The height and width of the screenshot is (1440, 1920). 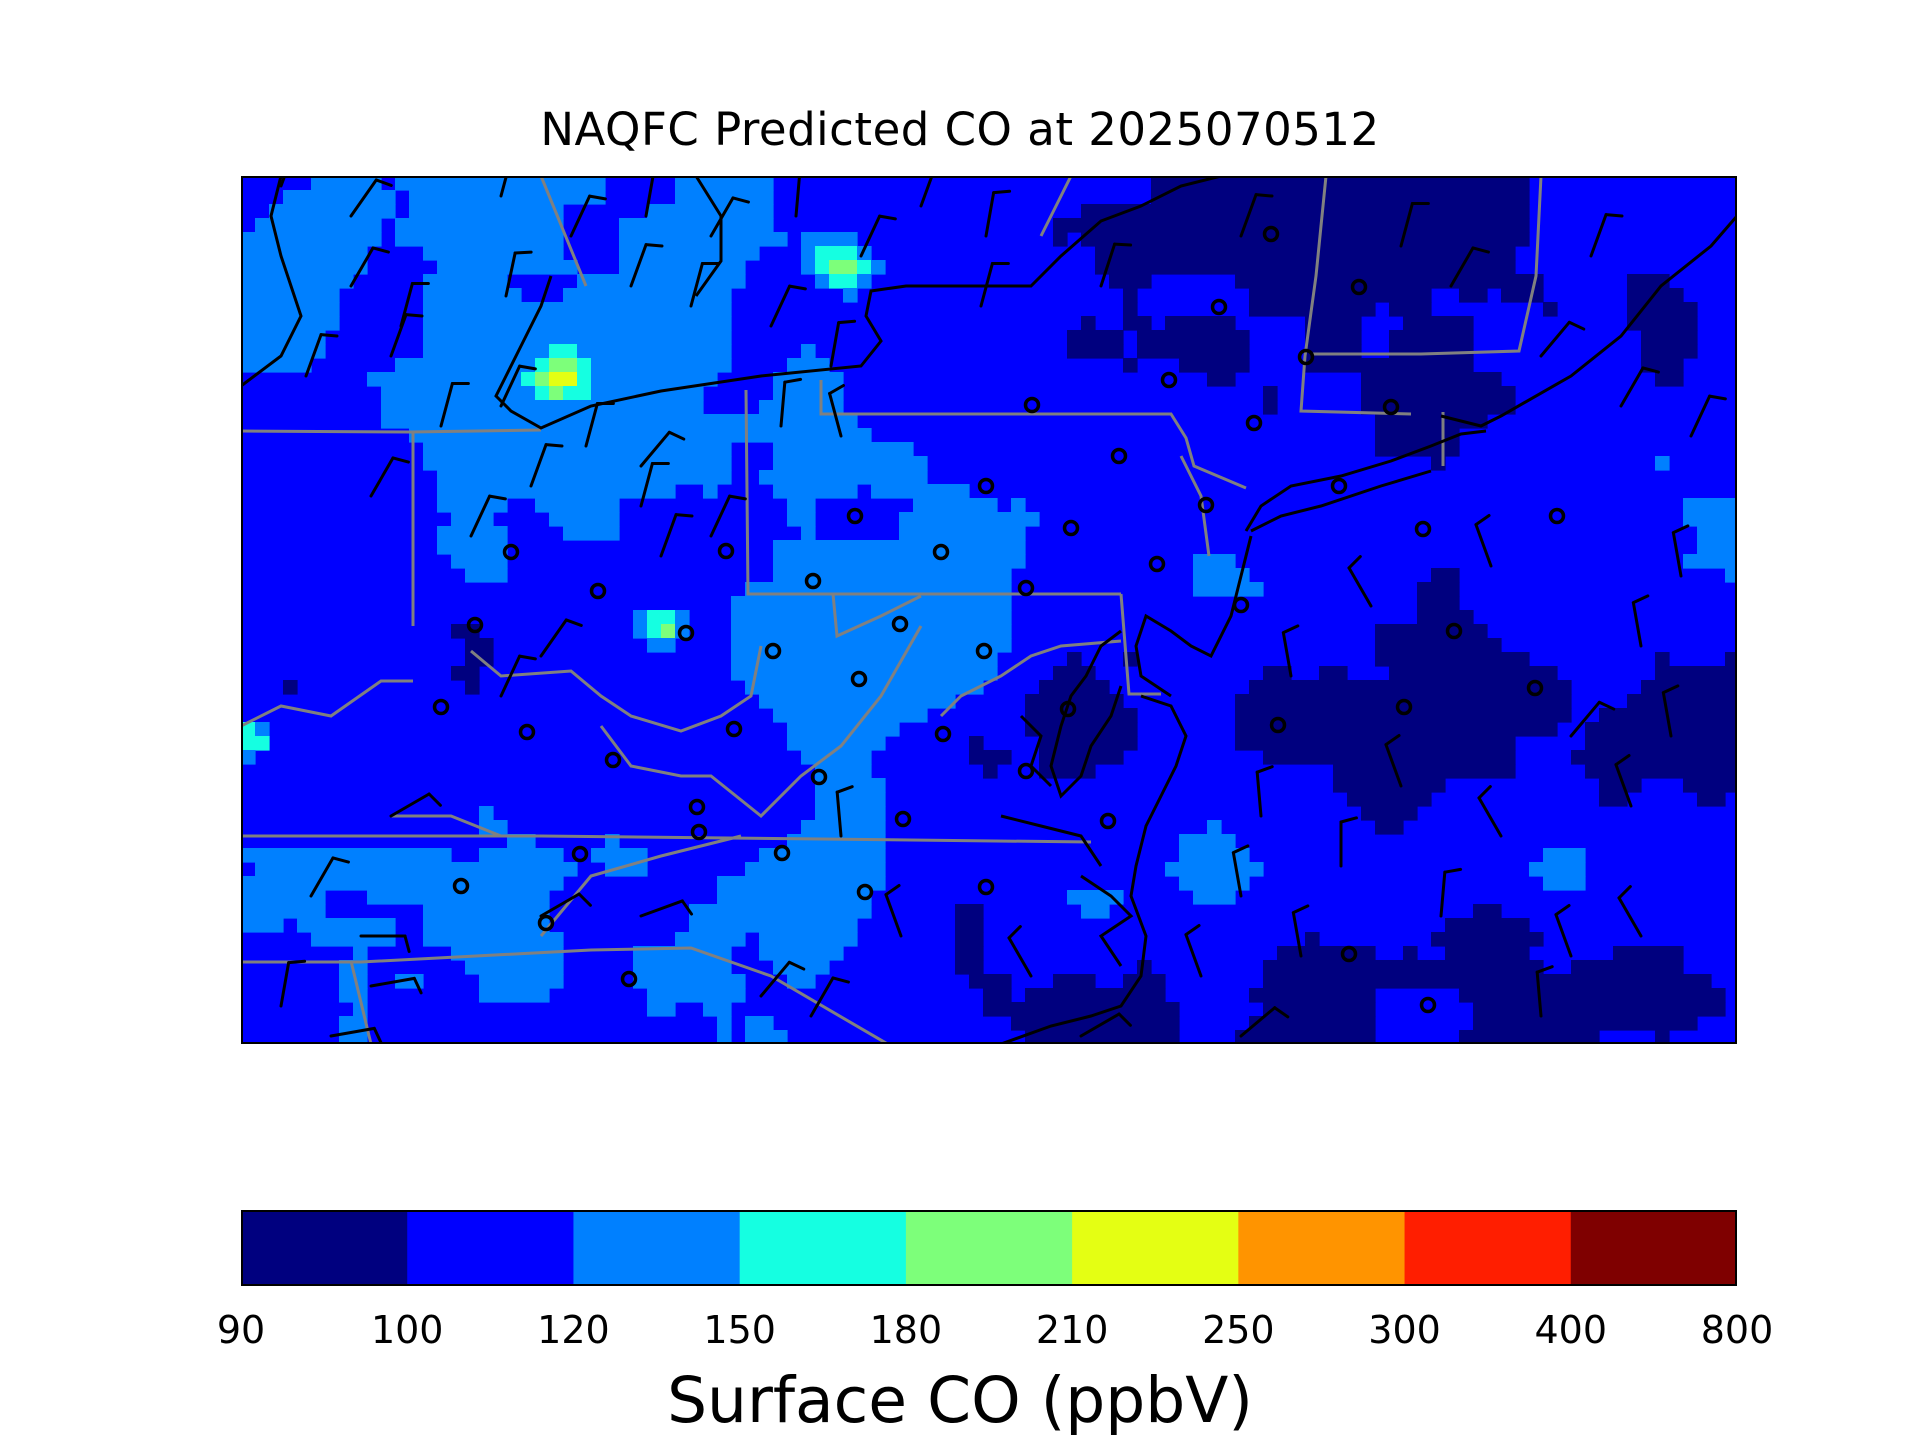 I want to click on colorbar-tick-label: 300, so click(x=1404, y=1330).